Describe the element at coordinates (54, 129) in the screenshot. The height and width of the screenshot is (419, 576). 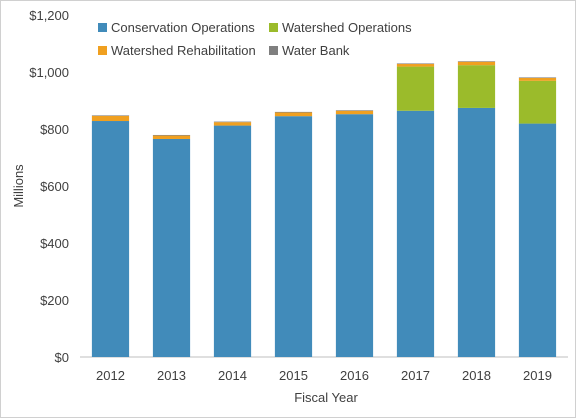
I see `y-tick-label: $800` at that location.